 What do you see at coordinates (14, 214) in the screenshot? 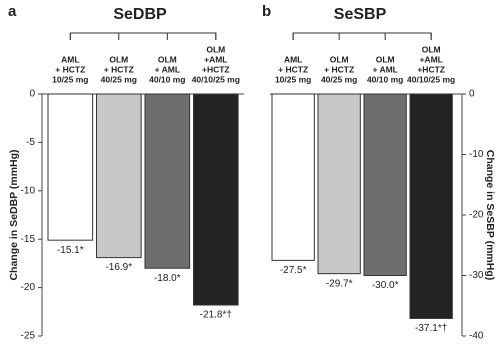
I see `y-axis-label: Change in SeDBP (mmHg)` at bounding box center [14, 214].